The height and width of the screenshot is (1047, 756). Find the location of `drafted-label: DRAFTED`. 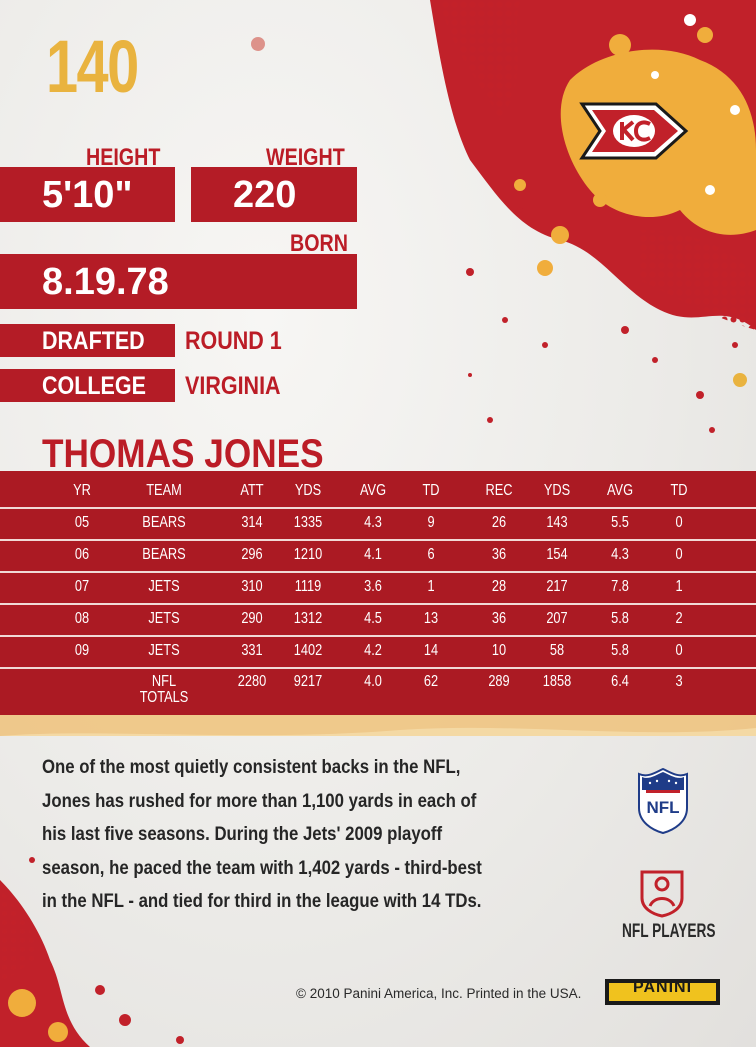

drafted-label: DRAFTED is located at coordinates (93, 341).